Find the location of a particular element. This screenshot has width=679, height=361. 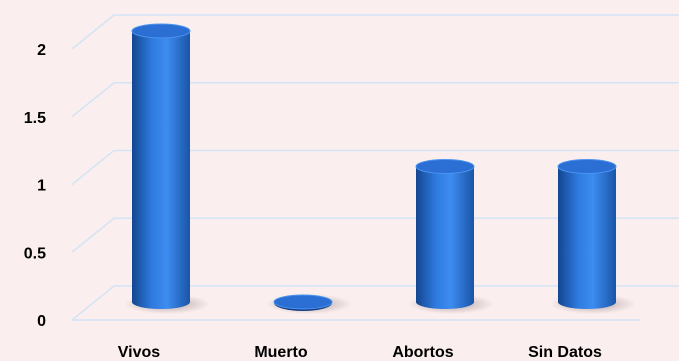

x-tick-label: Muerto is located at coordinates (281, 352).